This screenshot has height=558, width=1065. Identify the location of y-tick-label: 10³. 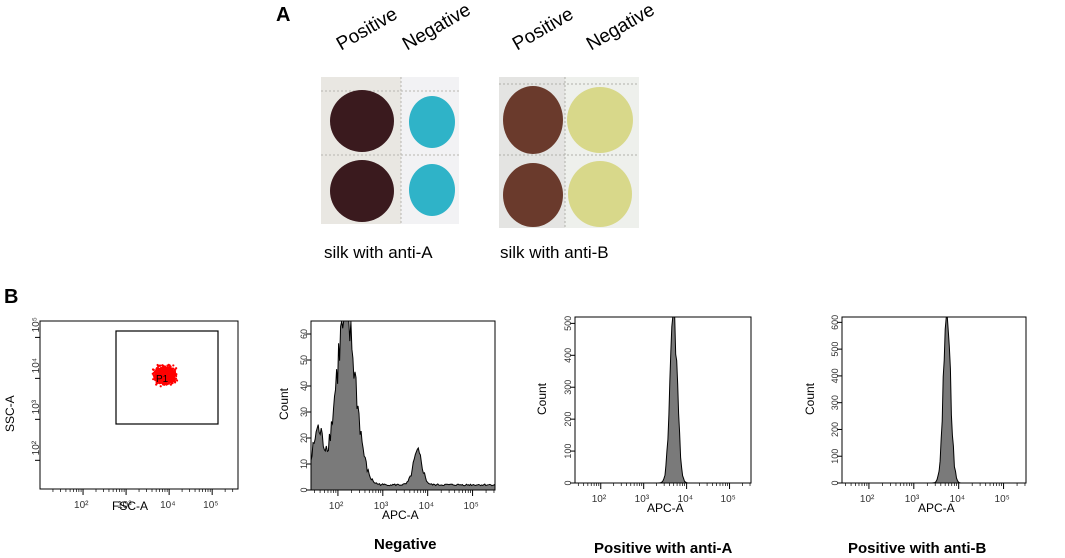
(36, 406).